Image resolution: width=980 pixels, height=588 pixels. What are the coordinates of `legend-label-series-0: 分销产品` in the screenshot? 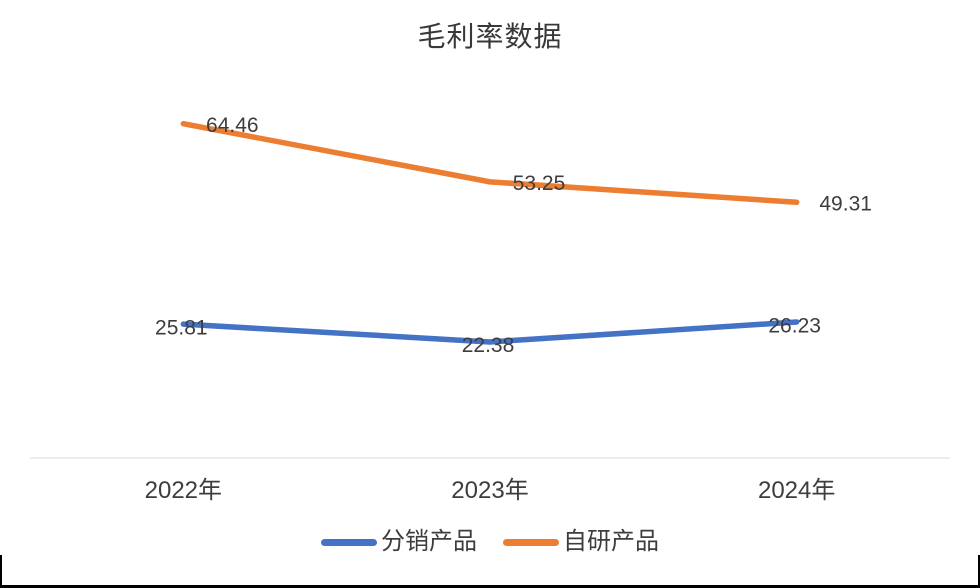 It's located at (429, 541).